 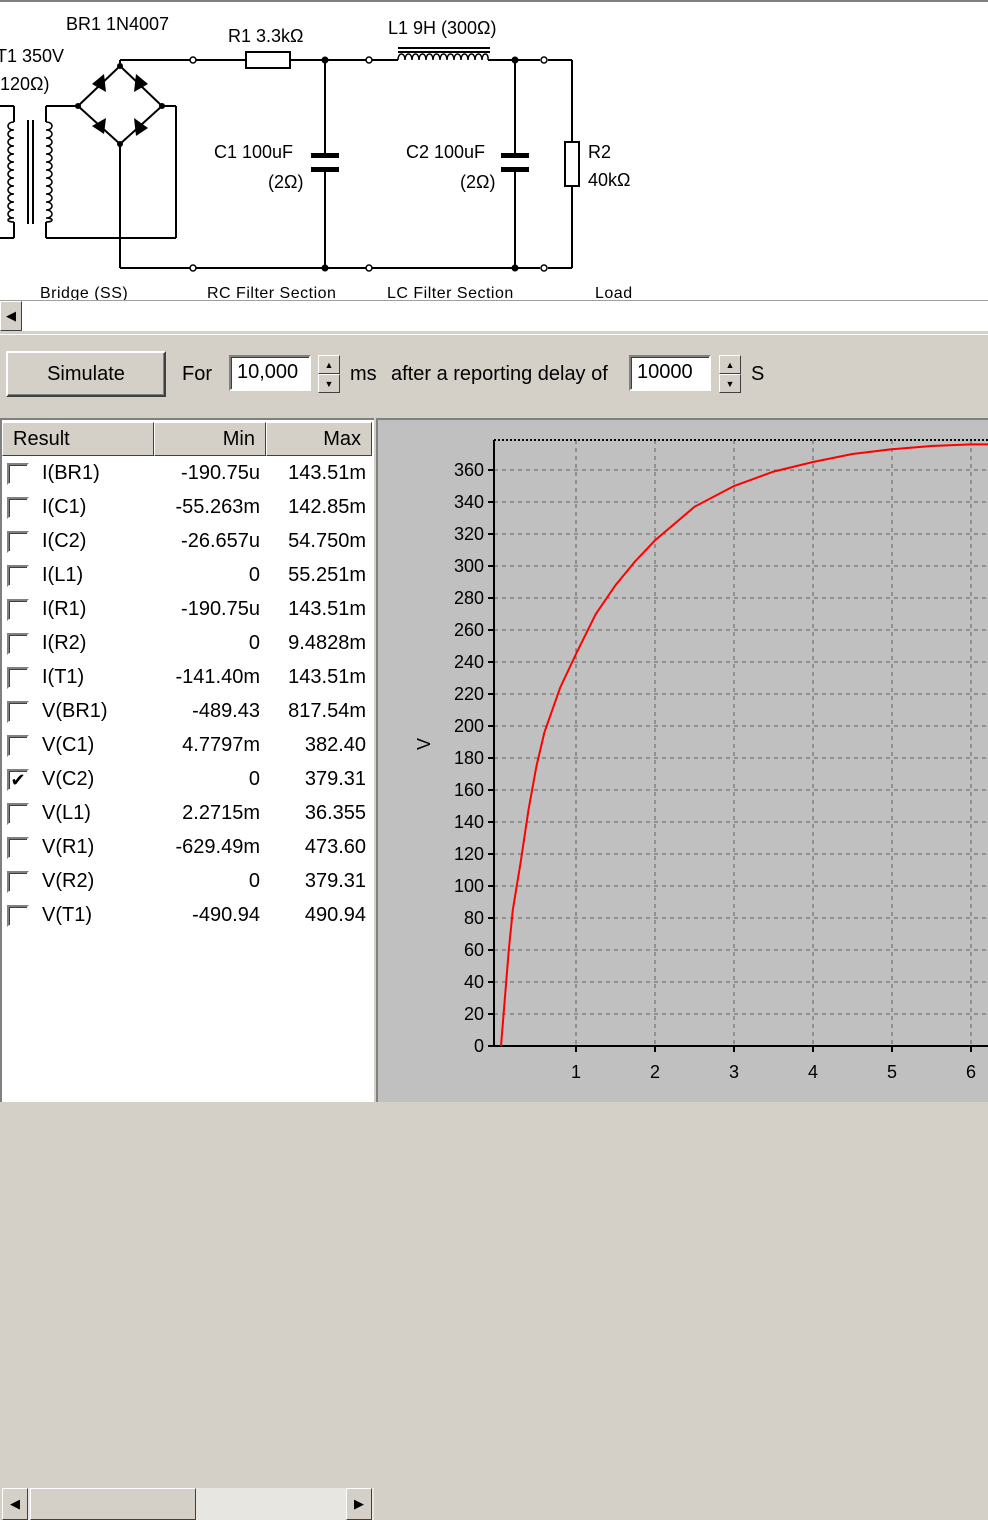 I want to click on y-tick-label: 40, so click(x=474, y=982).